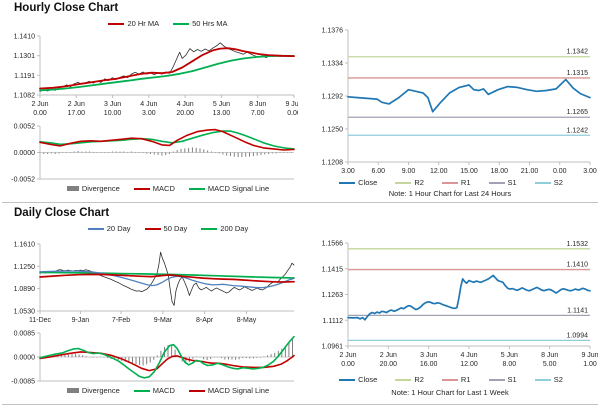 Image resolution: width=600 pixels, height=413 pixels. I want to click on svg-text: 8-May, so click(247, 320).